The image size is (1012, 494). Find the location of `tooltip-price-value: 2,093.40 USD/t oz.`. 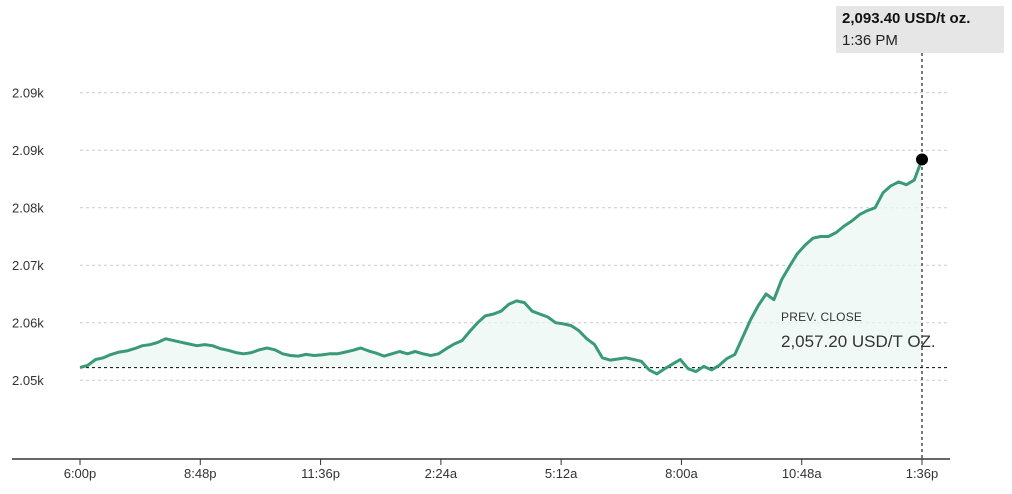

tooltip-price-value: 2,093.40 USD/t oz. is located at coordinates (906, 18).